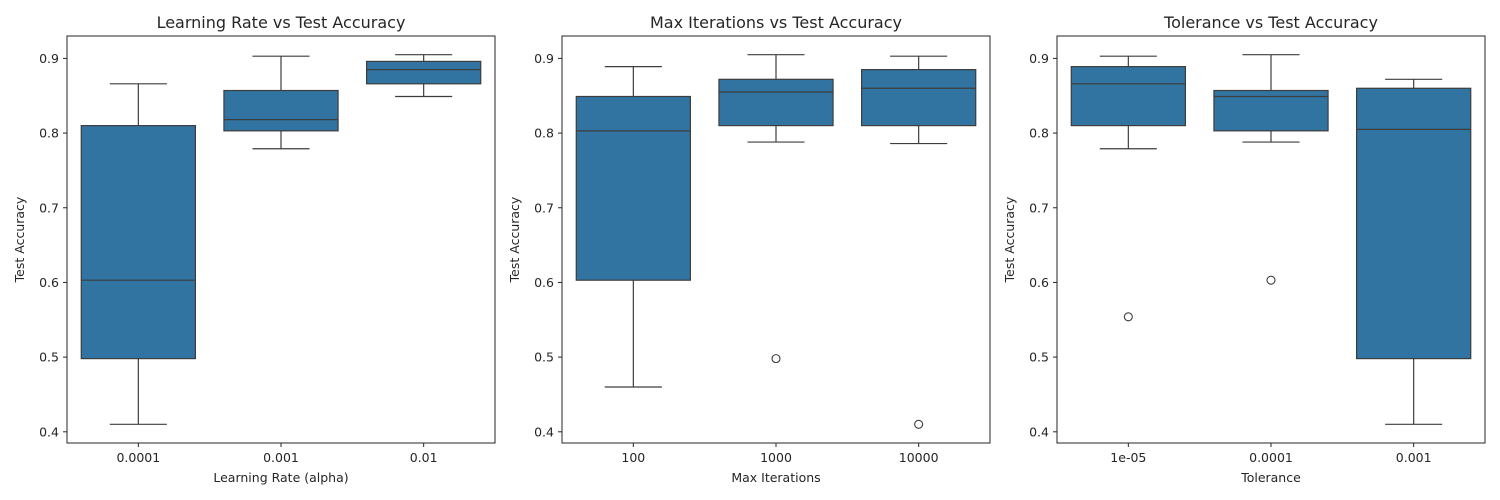 The width and height of the screenshot is (1500, 500). What do you see at coordinates (281, 22) in the screenshot?
I see `chart-title: Learning Rate vs Test Accuracy` at bounding box center [281, 22].